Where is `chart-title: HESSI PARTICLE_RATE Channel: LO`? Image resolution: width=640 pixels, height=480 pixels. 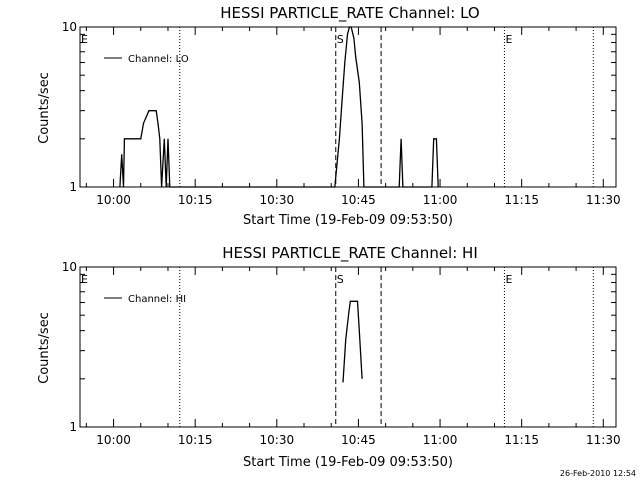
chart-title: HESSI PARTICLE_RATE Channel: LO is located at coordinates (349, 13).